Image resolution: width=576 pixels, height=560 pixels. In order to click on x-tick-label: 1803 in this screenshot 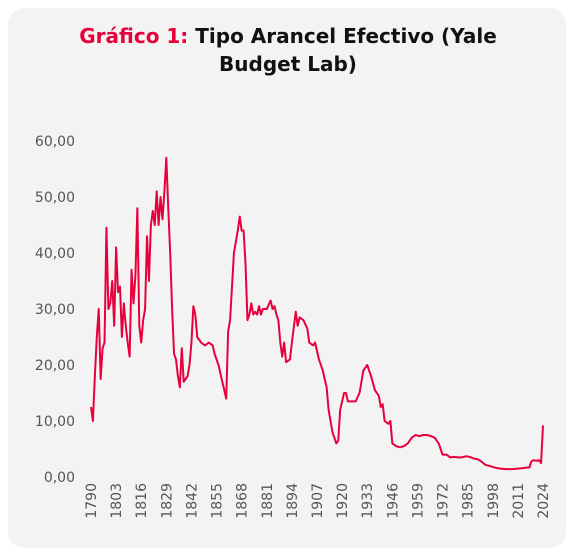, I will do `click(117, 501)`.